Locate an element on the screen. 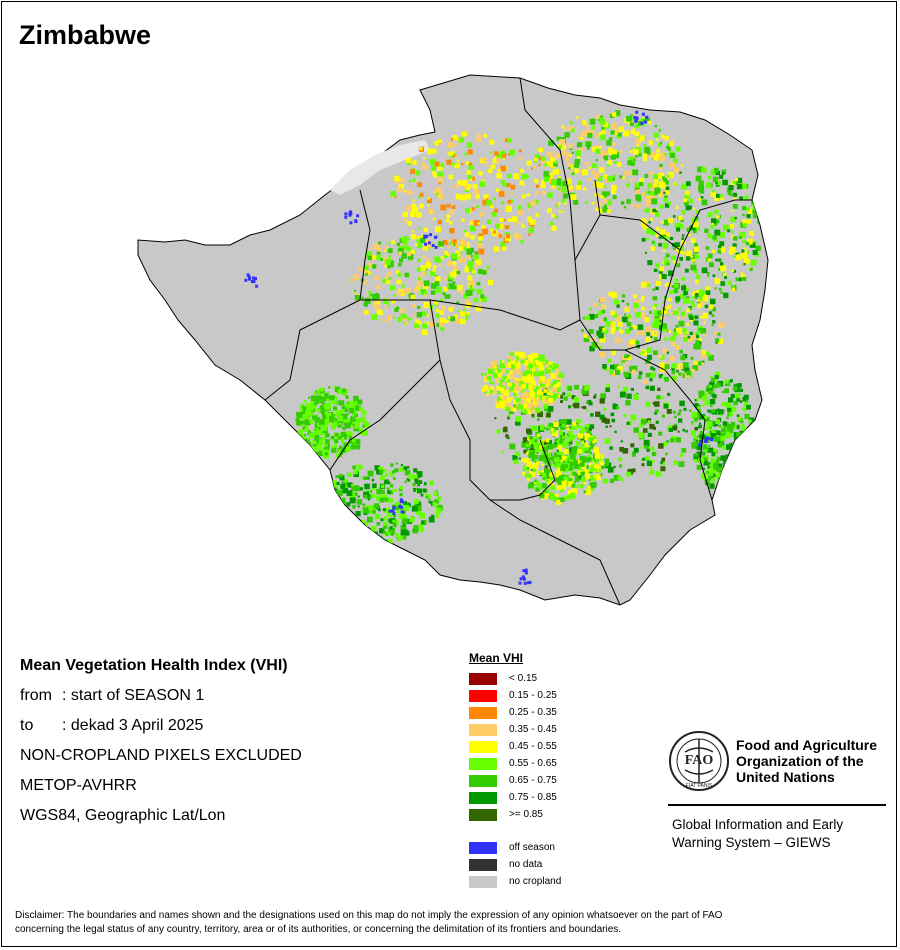 This screenshot has height=950, width=900. info-heading: Mean Vegetation Health Index (VHI) is located at coordinates (154, 665).